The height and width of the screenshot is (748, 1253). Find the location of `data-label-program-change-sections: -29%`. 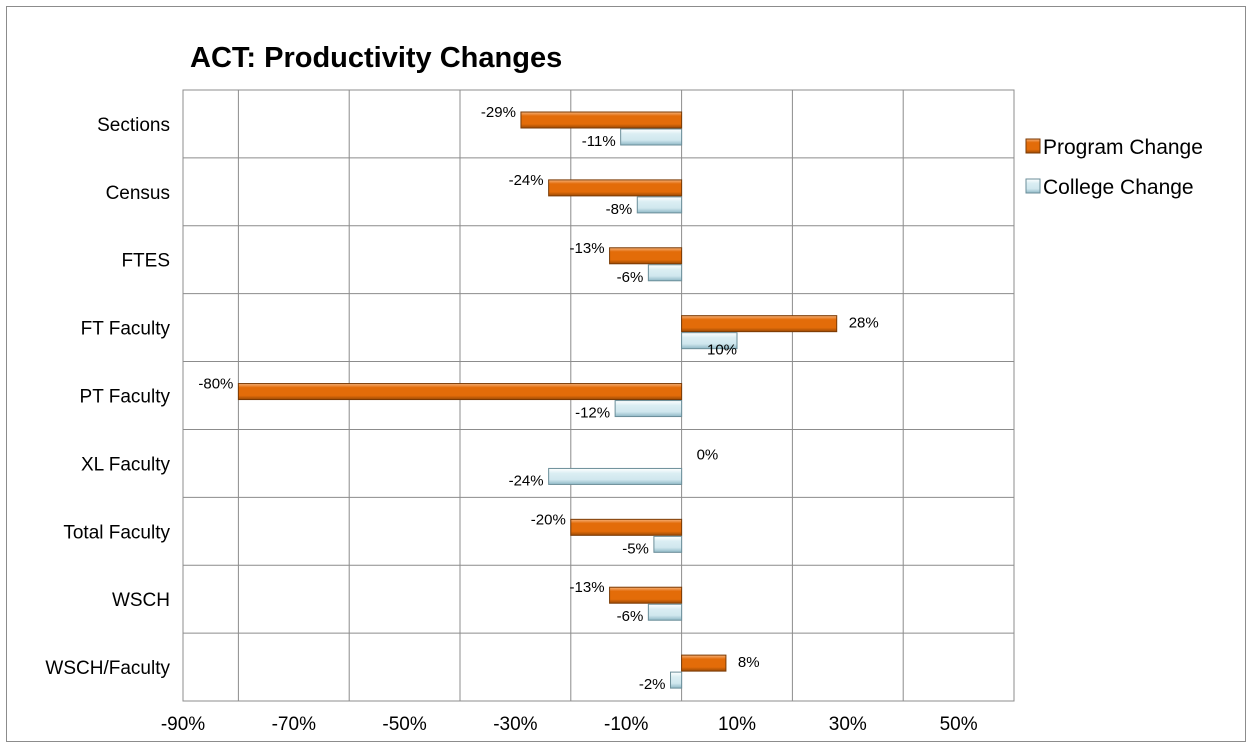

data-label-program-change-sections: -29% is located at coordinates (498, 112).